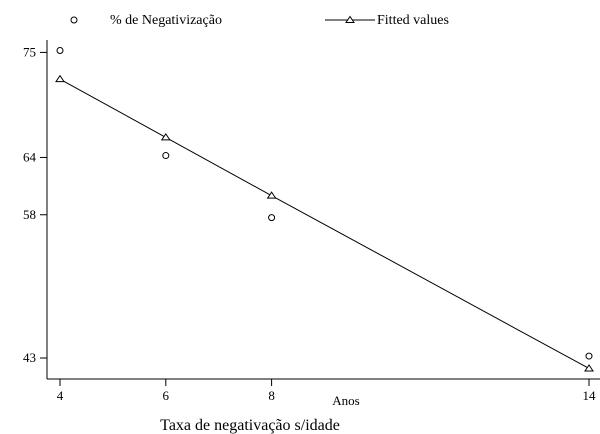 The height and width of the screenshot is (434, 600). I want to click on legend-circle-marker, so click(74, 20).